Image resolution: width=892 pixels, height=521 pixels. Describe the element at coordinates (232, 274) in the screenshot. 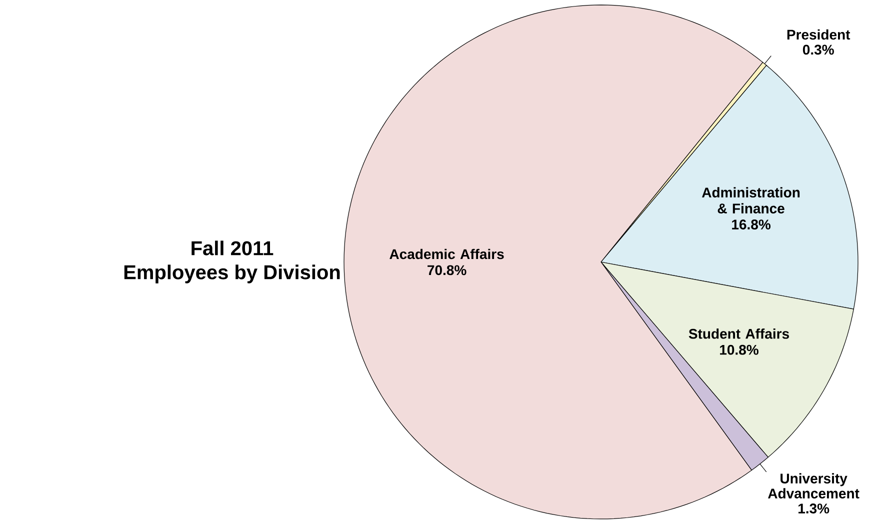

I see `text: Employees by Division` at that location.